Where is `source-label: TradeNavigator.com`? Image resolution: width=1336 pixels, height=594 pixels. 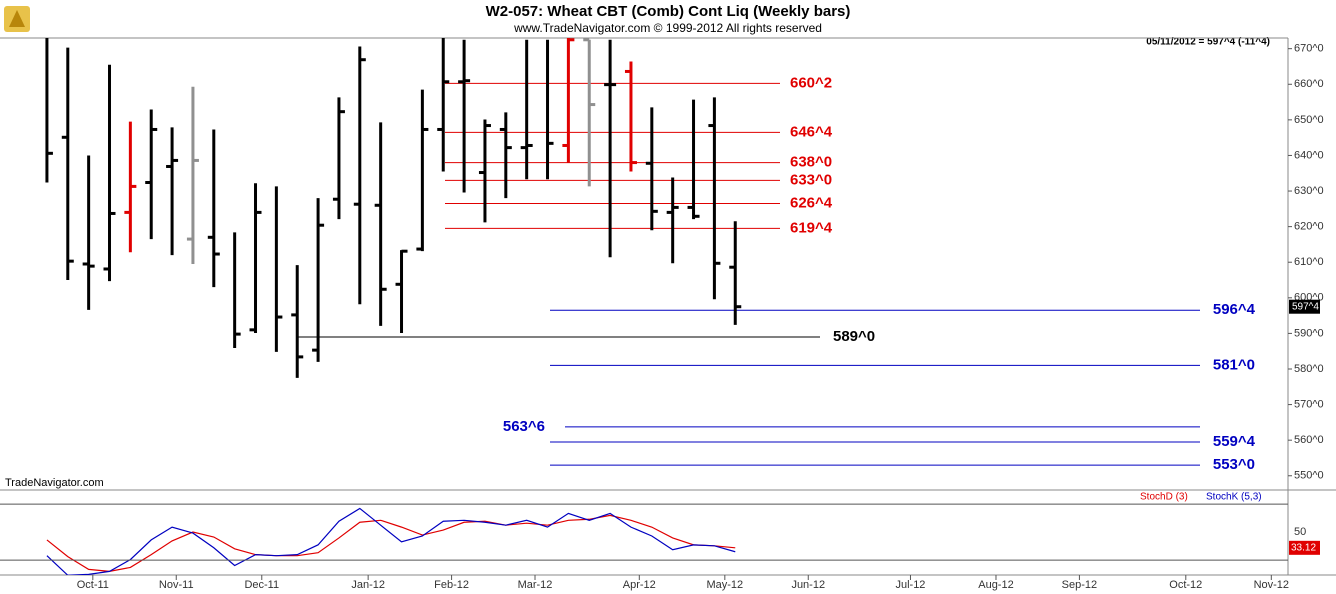
source-label: TradeNavigator.com is located at coordinates (54, 483).